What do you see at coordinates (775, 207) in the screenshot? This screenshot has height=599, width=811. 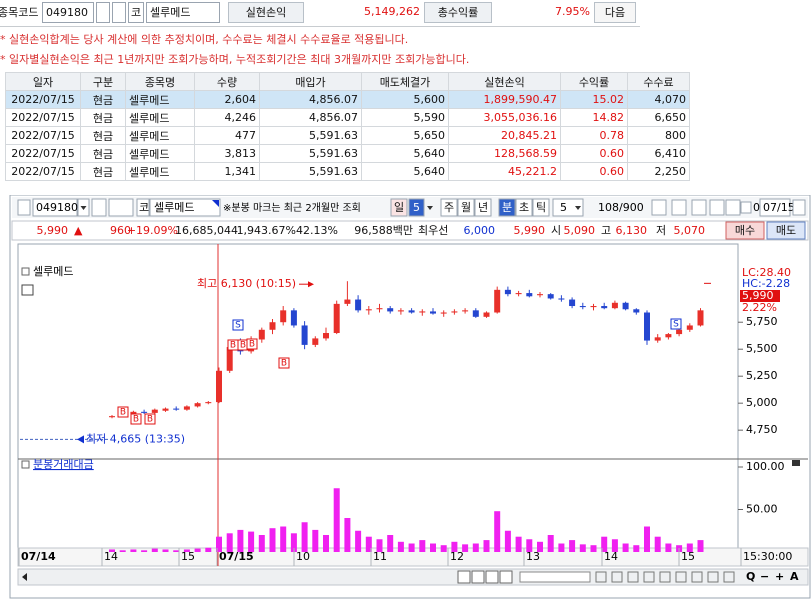 I see `date-box` at bounding box center [775, 207].